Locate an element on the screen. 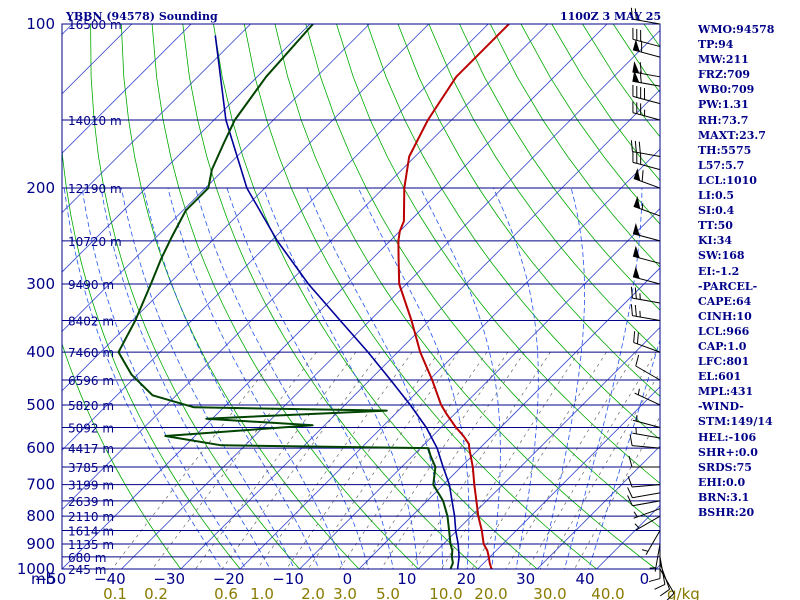 The image size is (800, 600). height-label: 4417 m is located at coordinates (91, 449).